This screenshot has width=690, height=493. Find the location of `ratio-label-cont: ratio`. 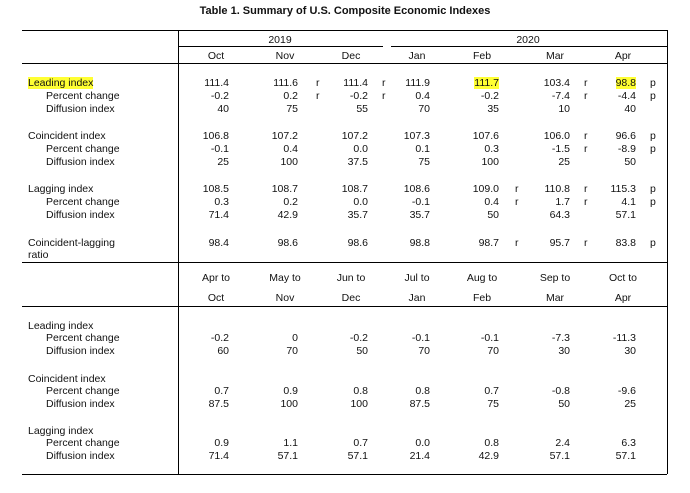

ratio-label-cont: ratio is located at coordinates (38, 255).